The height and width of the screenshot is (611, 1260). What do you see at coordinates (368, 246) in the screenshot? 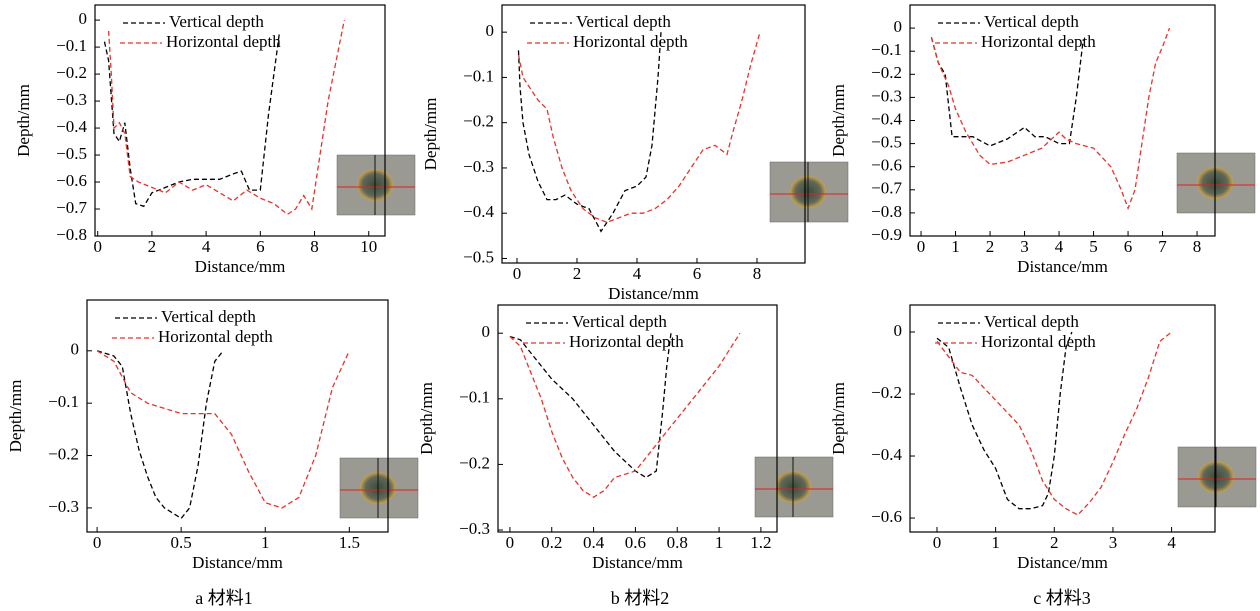
I see `x-tick-label: 10` at bounding box center [368, 246].